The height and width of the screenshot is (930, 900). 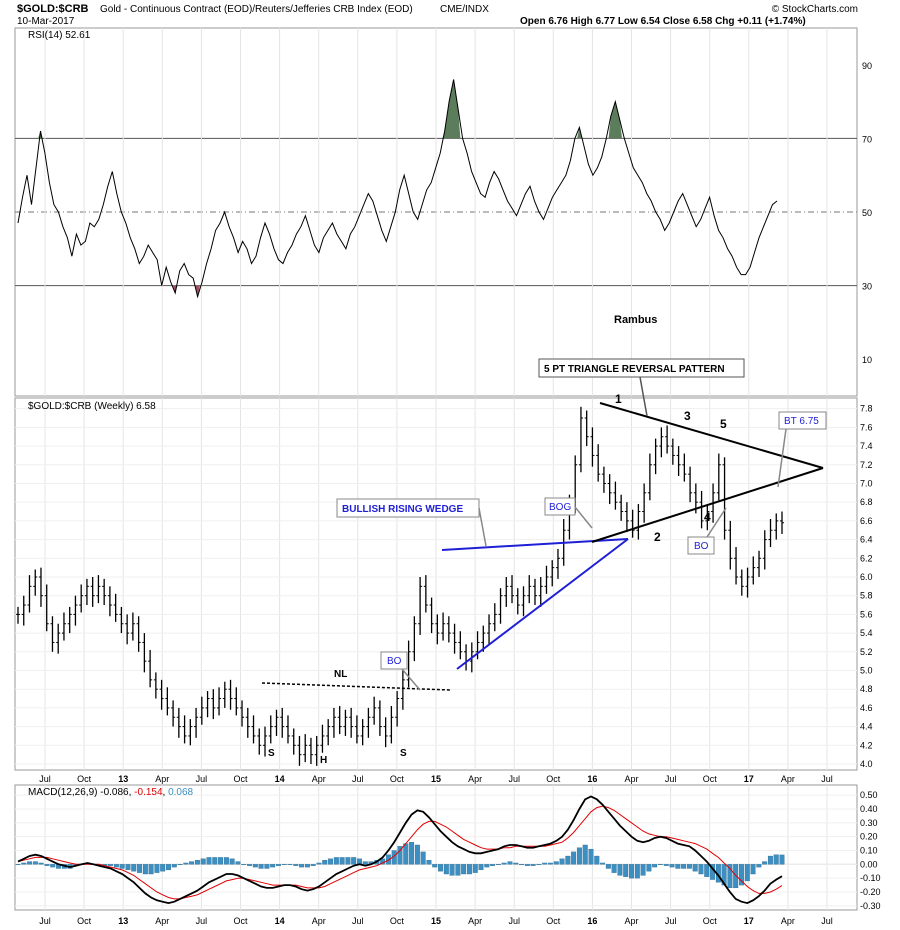 I want to click on xtick-mid-1: Oct, so click(x=84, y=779).